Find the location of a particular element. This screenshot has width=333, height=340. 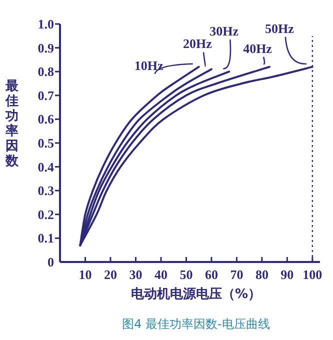

series-label: 10Hz is located at coordinates (149, 65).